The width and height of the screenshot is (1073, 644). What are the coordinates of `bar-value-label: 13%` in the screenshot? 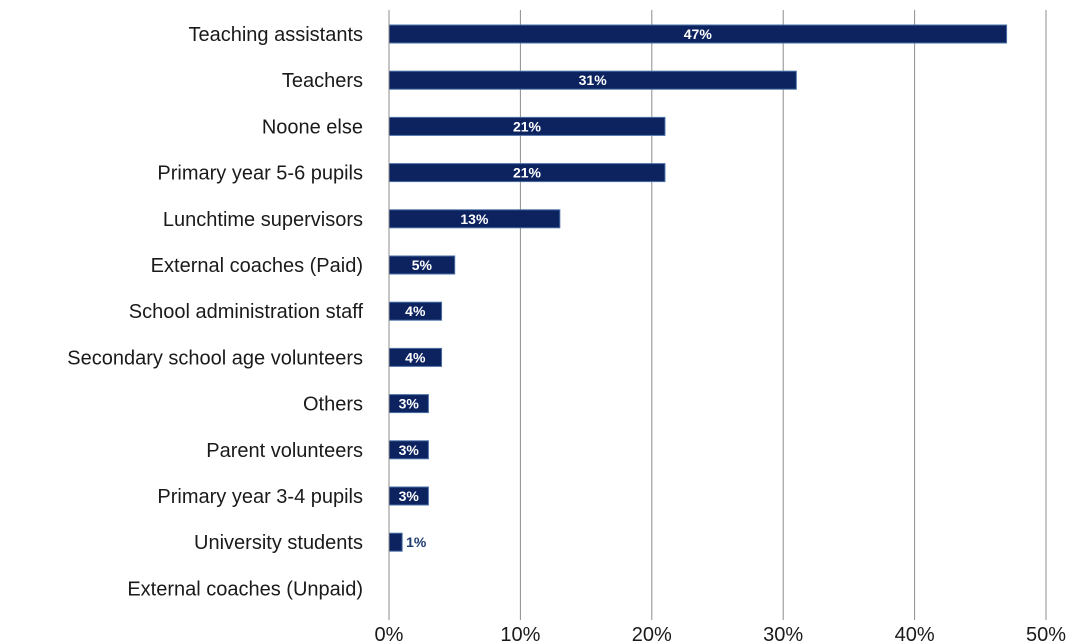 It's located at (474, 219).